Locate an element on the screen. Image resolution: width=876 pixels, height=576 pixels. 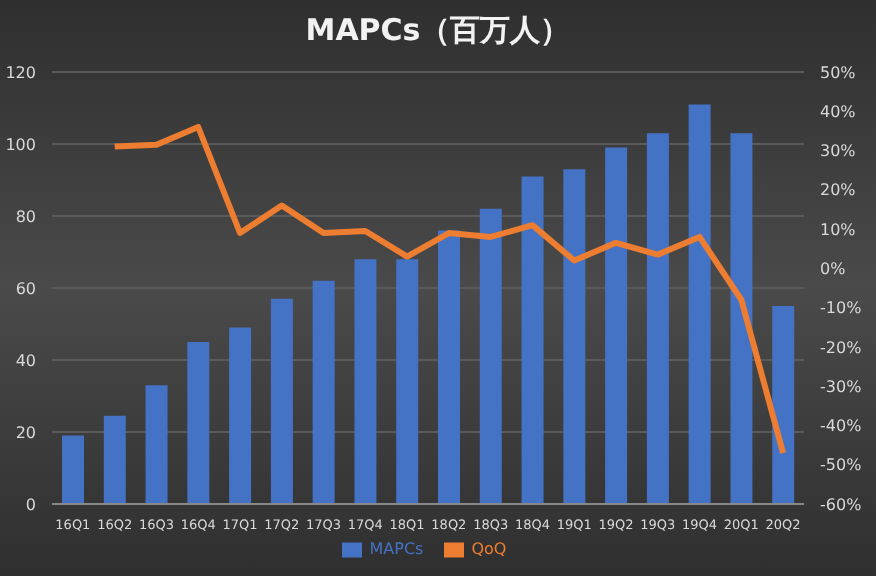
y2-tick-label: 0% is located at coordinates (833, 269).